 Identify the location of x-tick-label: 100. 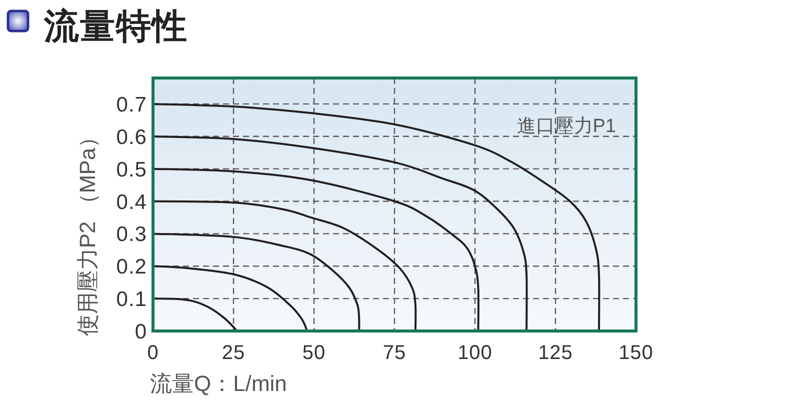
(475, 353).